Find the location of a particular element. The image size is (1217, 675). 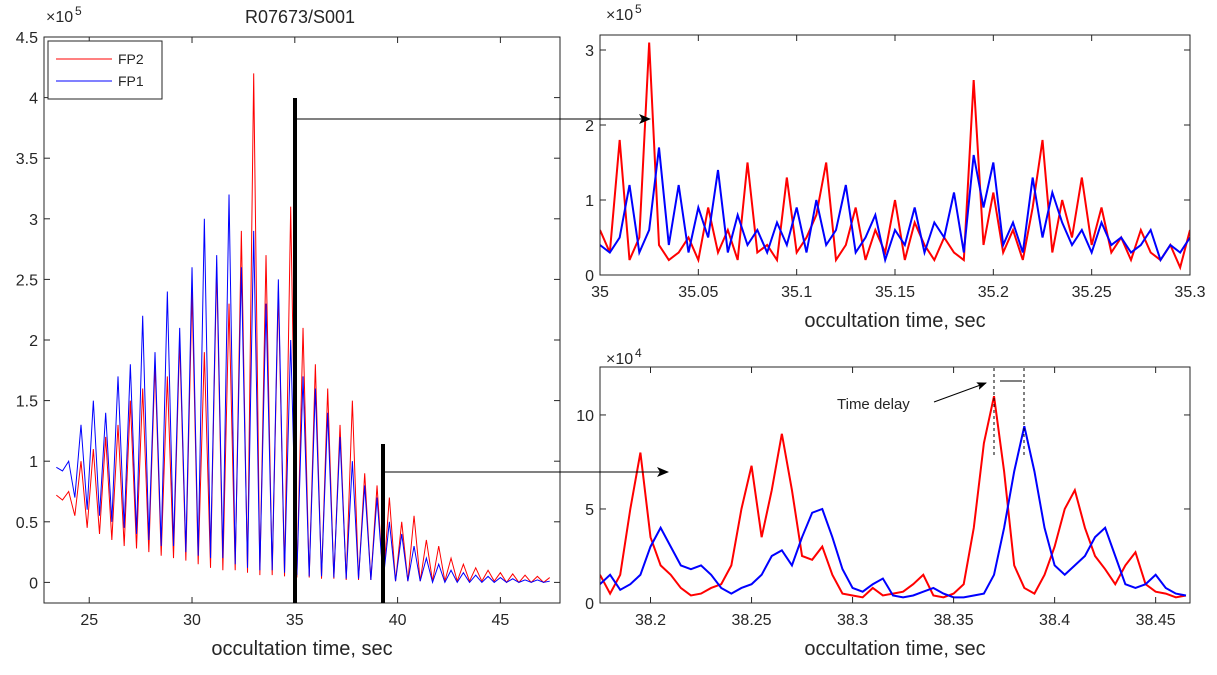

x-tick-label: 38.2 is located at coordinates (650, 620).